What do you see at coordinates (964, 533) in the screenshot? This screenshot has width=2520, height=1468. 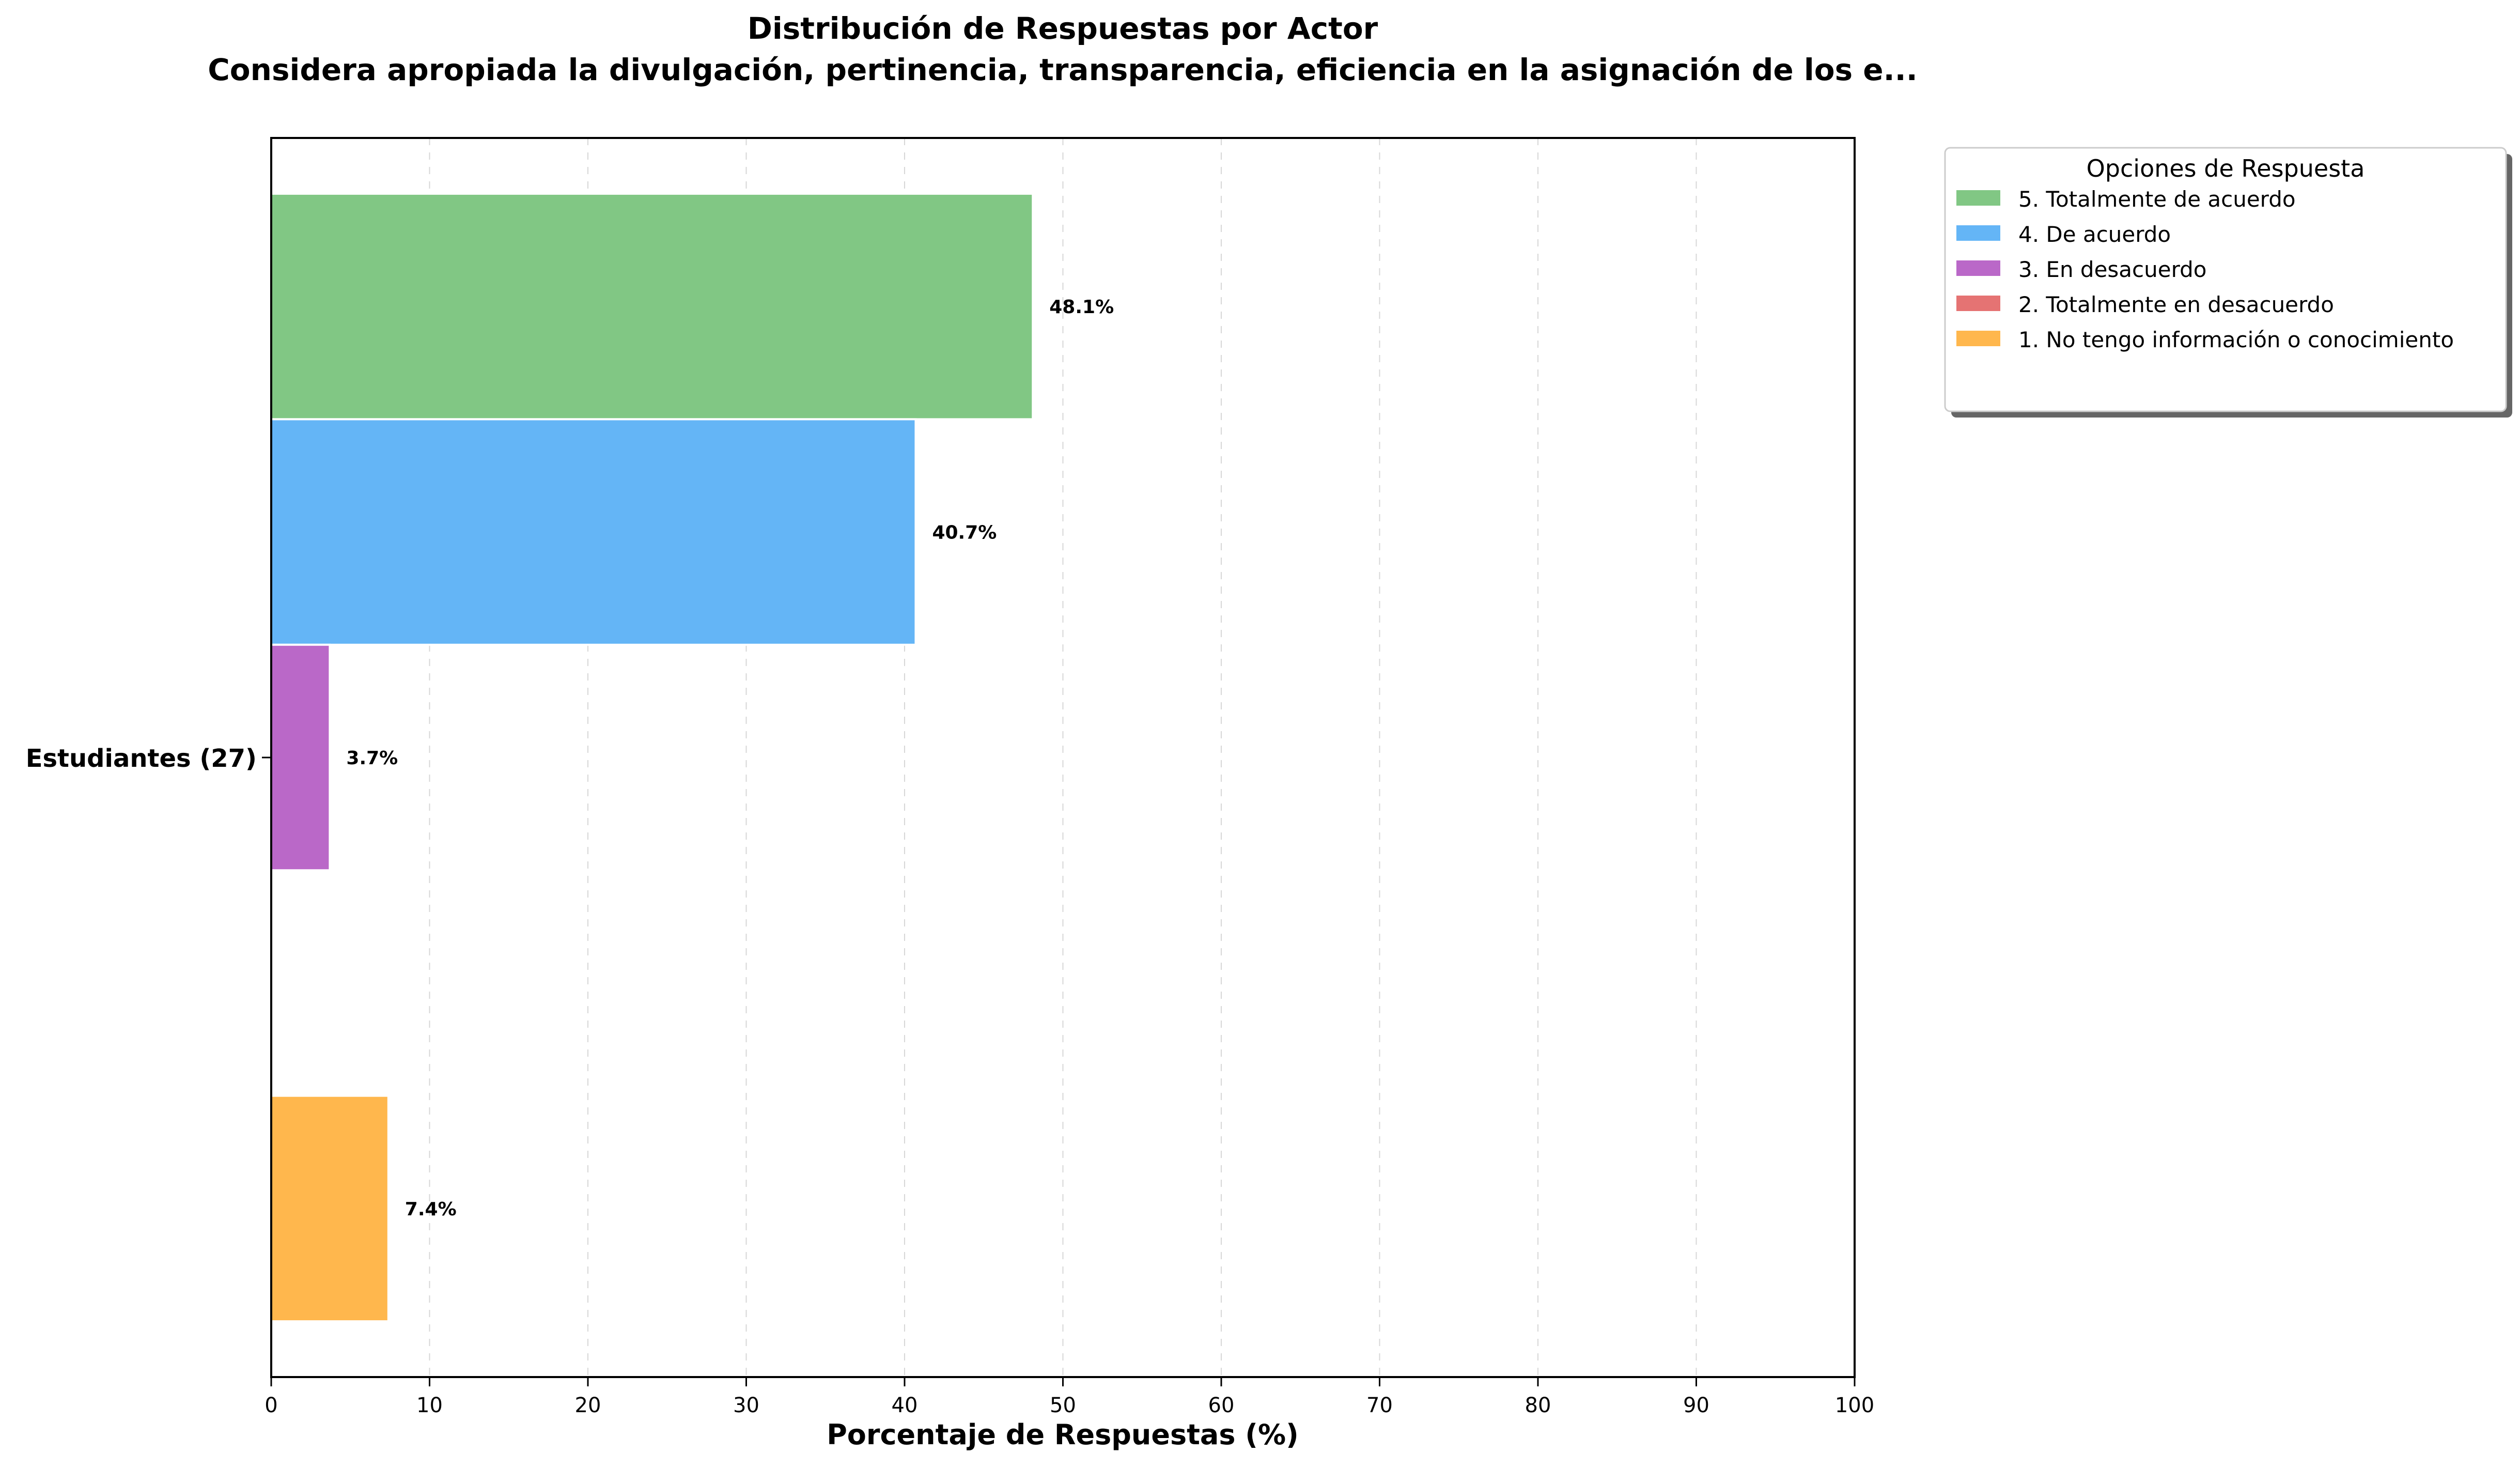 I see `bar-value-label: 40.7%` at bounding box center [964, 533].